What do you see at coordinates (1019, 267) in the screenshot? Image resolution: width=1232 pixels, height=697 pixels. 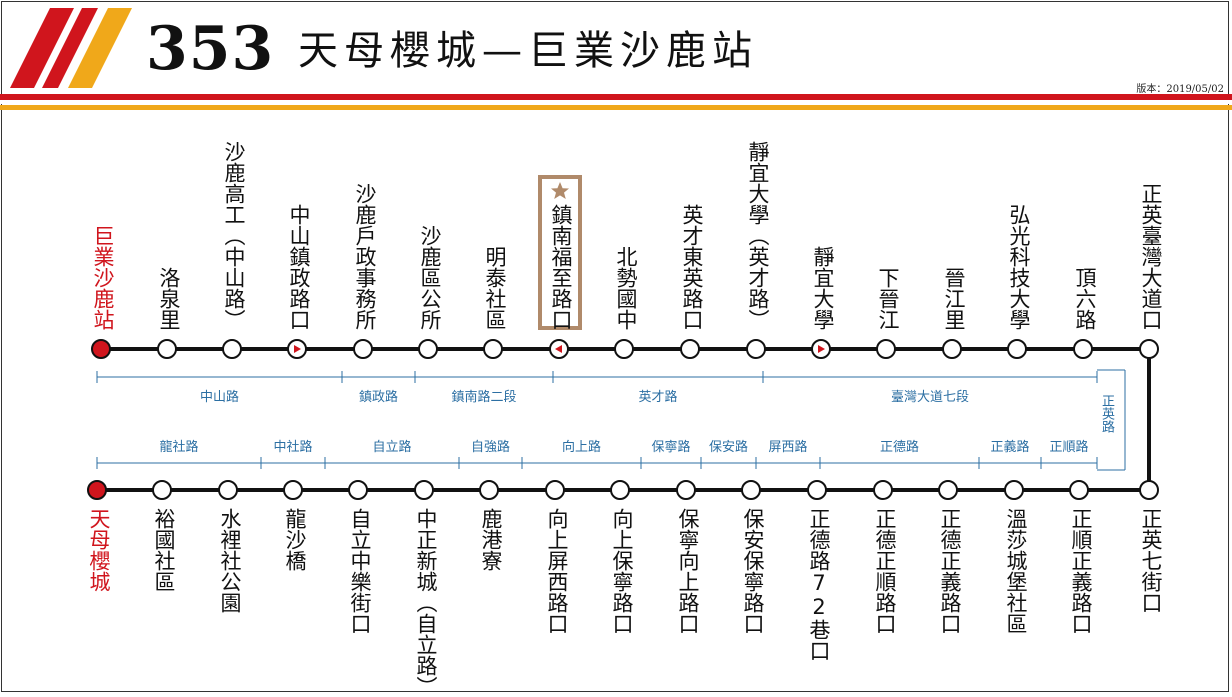 I see `upper-stop-label: 弘光科技大學` at bounding box center [1019, 267].